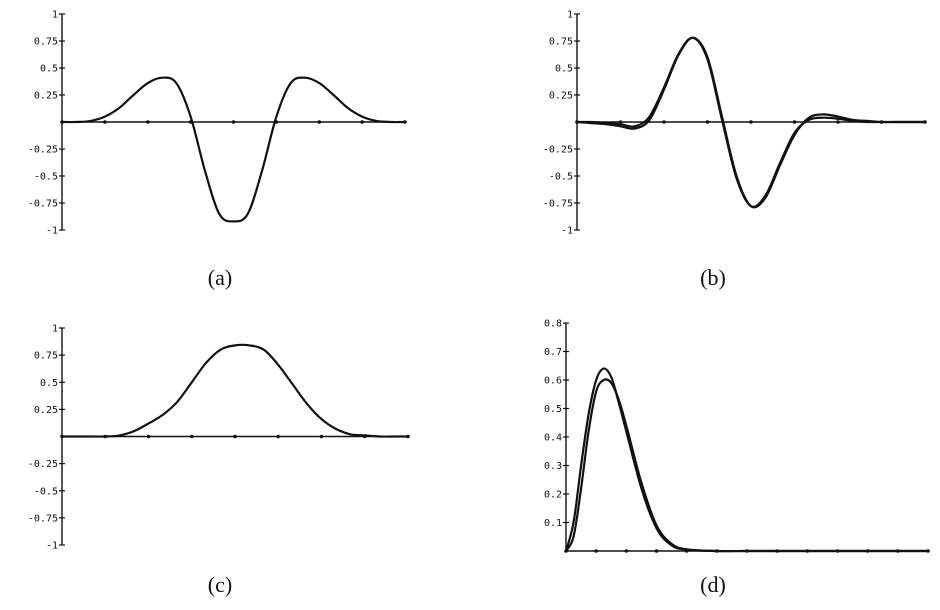 This screenshot has height=610, width=940. What do you see at coordinates (570, 15) in the screenshot?
I see `panel-b-y-tick-label: 1` at bounding box center [570, 15].